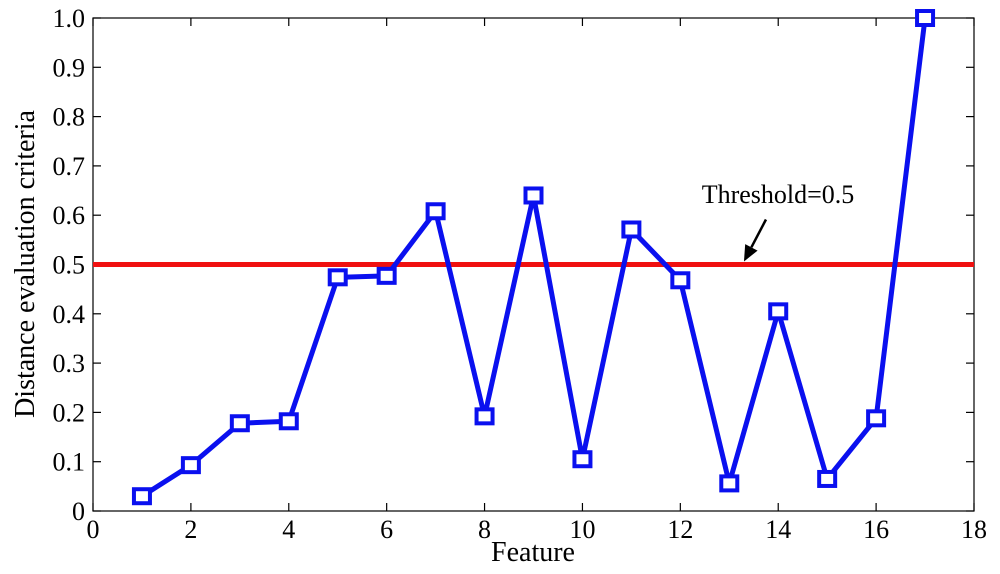  I want to click on x-tick-label: 10, so click(582, 529).